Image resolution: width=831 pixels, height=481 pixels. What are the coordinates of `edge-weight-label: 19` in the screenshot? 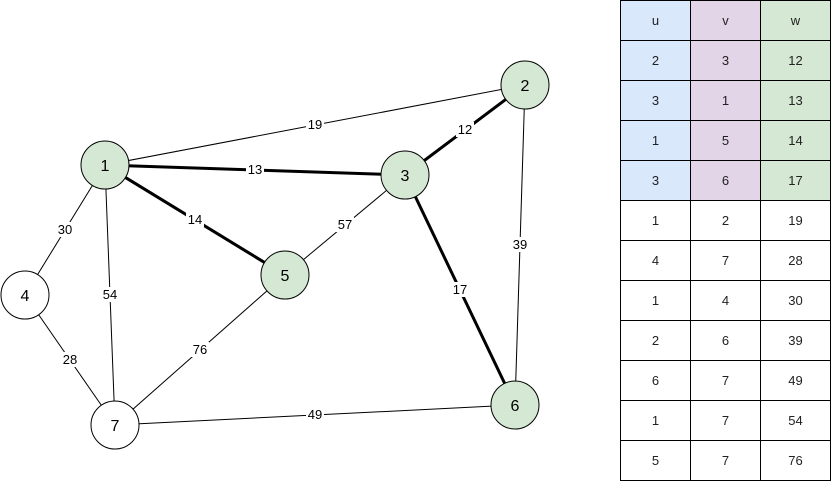 It's located at (315, 124).